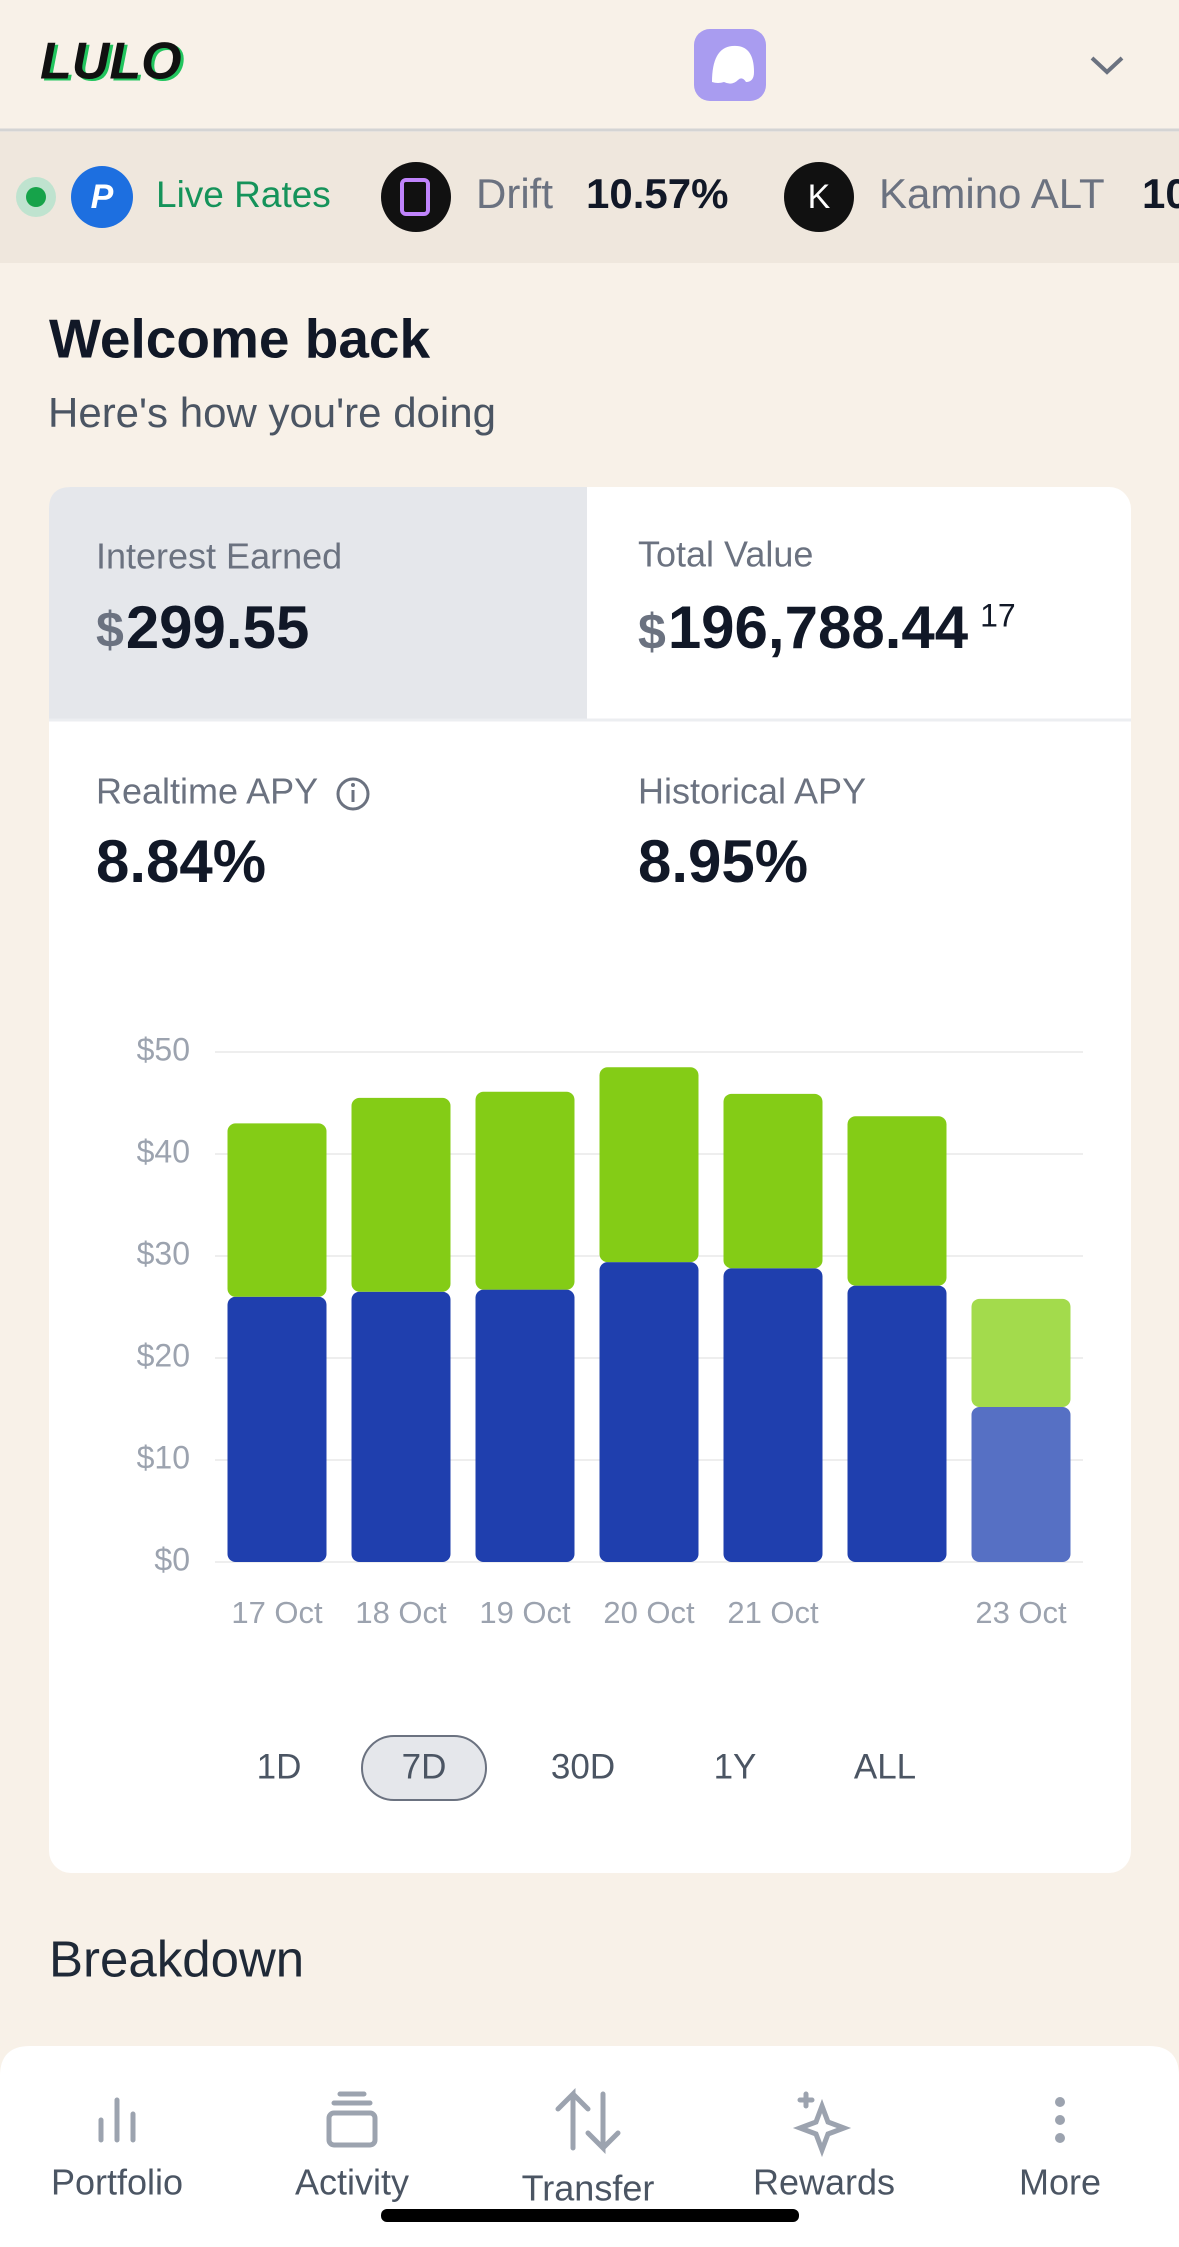  What do you see at coordinates (352, 2182) in the screenshot?
I see `nav-label: Activity` at bounding box center [352, 2182].